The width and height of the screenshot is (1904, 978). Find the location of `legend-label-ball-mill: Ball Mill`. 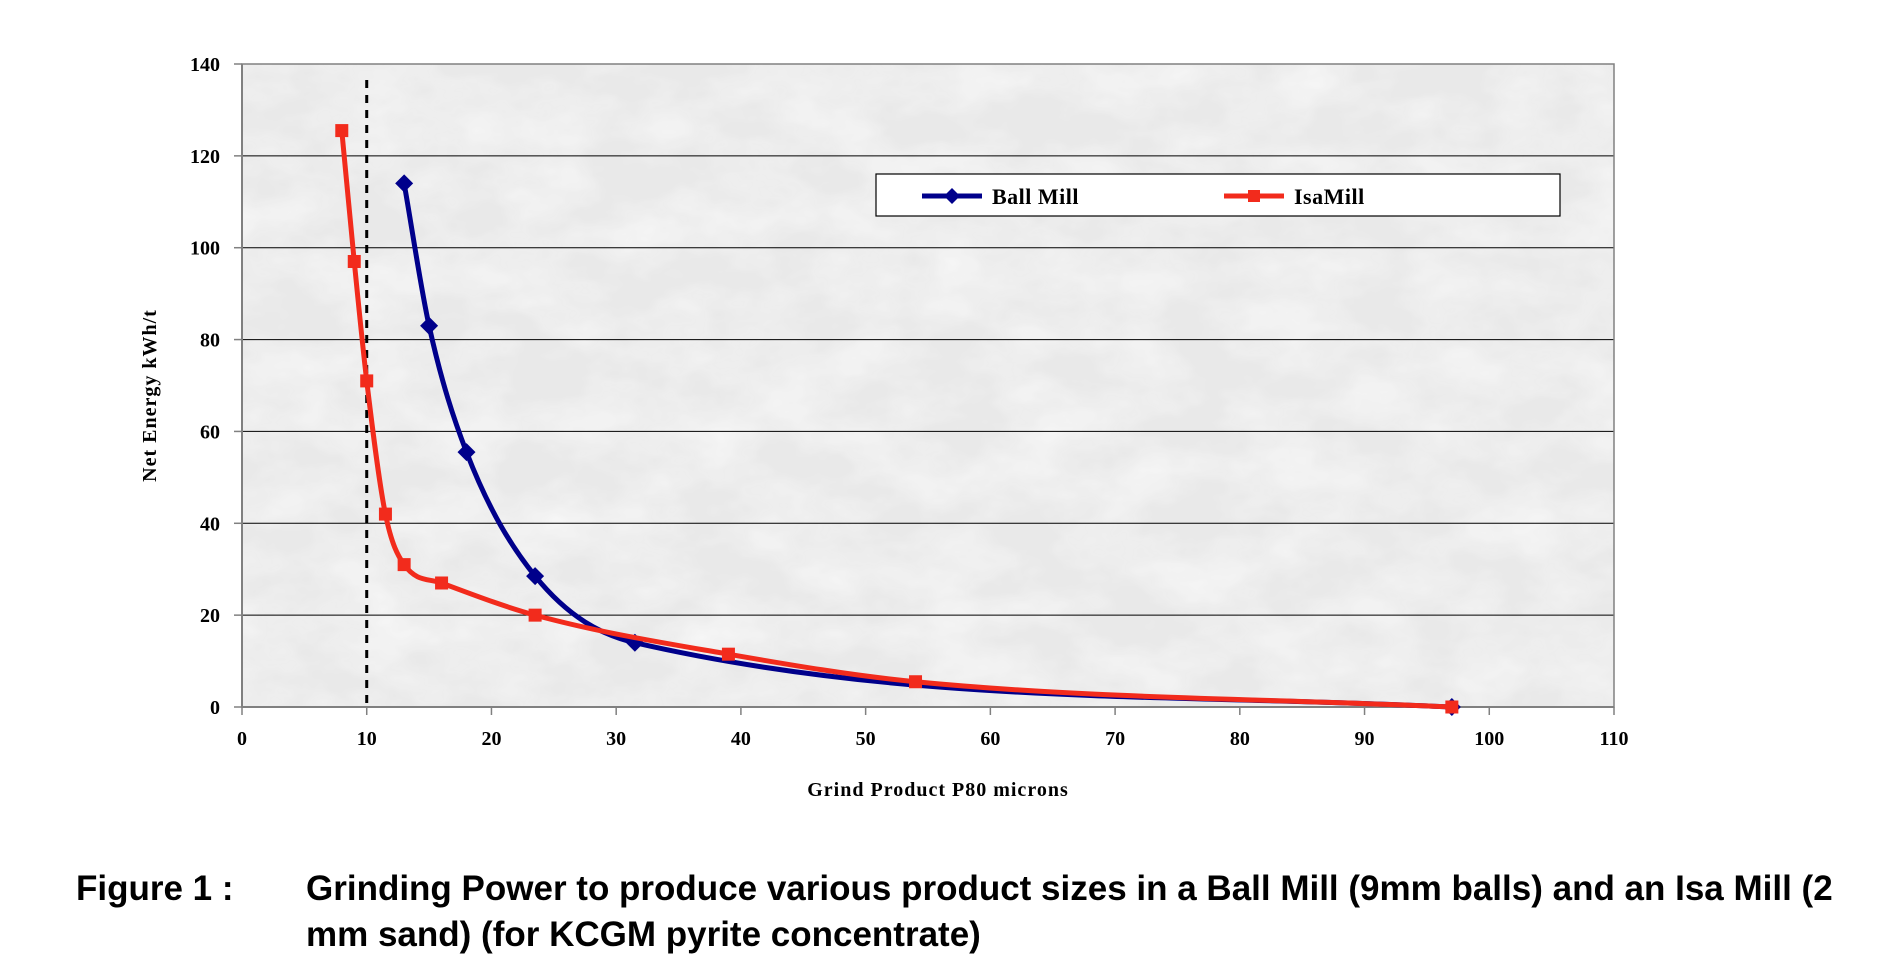

legend-label-ball-mill: Ball Mill is located at coordinates (1035, 196).